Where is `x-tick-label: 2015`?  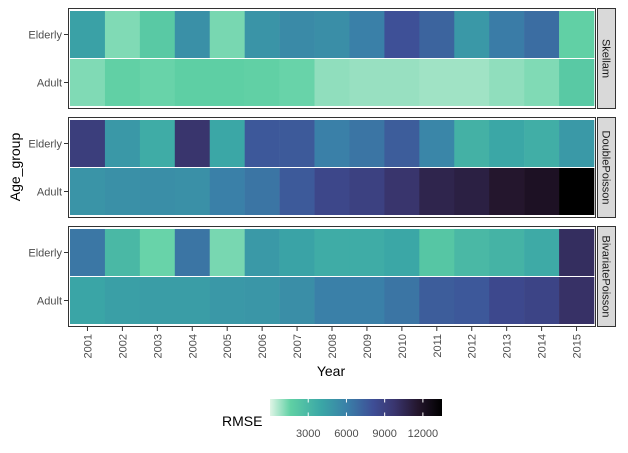 x-tick-label: 2015 is located at coordinates (578, 346).